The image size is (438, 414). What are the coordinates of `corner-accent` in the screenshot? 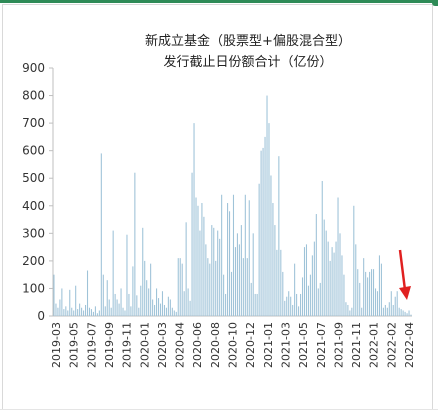 It's located at (435, 3).